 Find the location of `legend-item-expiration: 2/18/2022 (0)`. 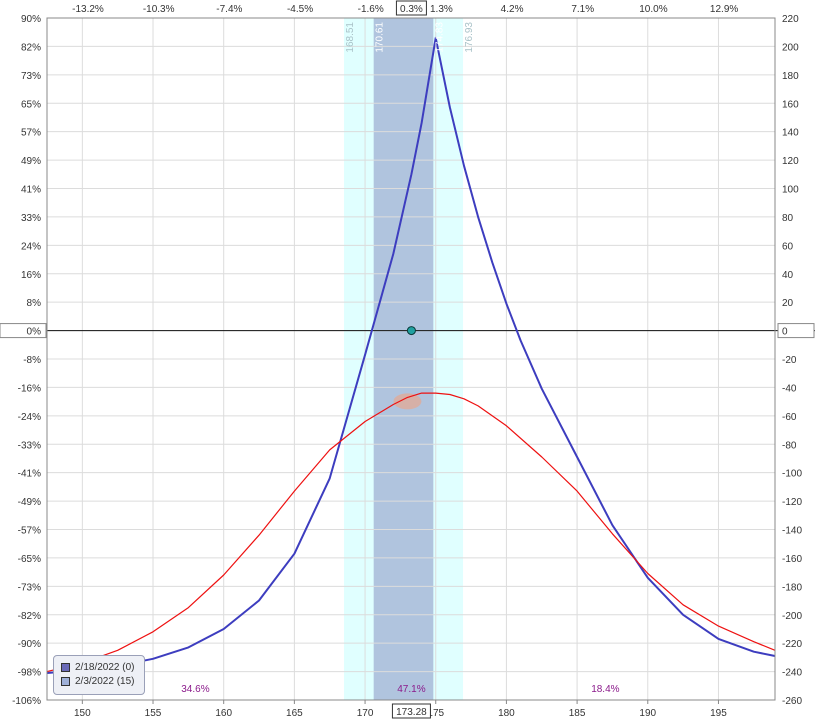

legend-item-expiration: 2/18/2022 (0) is located at coordinates (102, 667).